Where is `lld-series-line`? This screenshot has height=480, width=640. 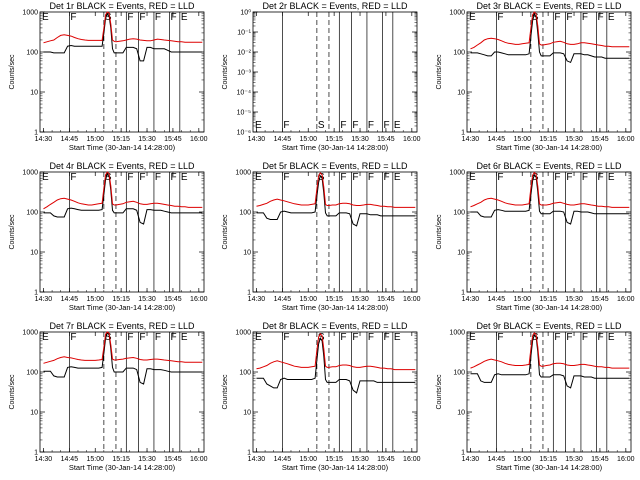
lld-series-line is located at coordinates (550, 30).